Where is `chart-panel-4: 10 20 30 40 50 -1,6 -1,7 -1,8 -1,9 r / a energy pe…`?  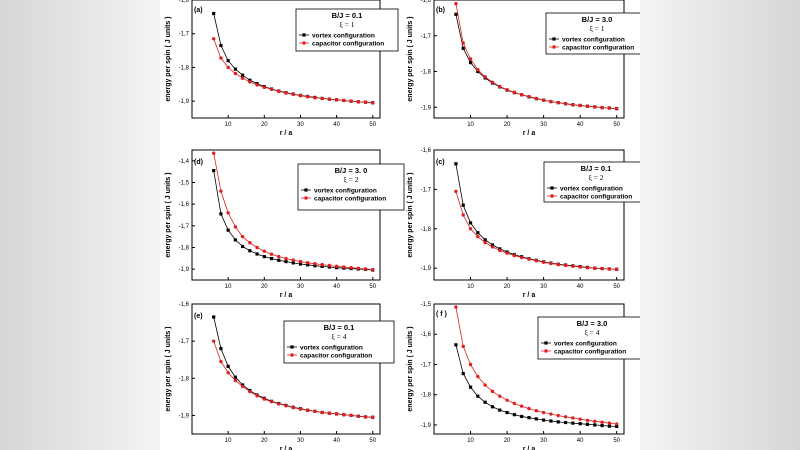 chart-panel-4: 10 20 30 40 50 -1,6 -1,7 -1,8 -1,9 r / a energy pe… is located at coordinates (523, 223).